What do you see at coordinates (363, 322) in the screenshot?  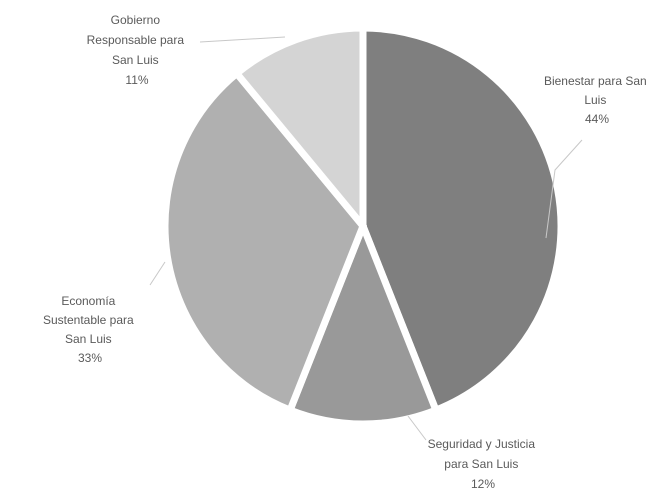 I see `pie-slice-seguridad` at bounding box center [363, 322].